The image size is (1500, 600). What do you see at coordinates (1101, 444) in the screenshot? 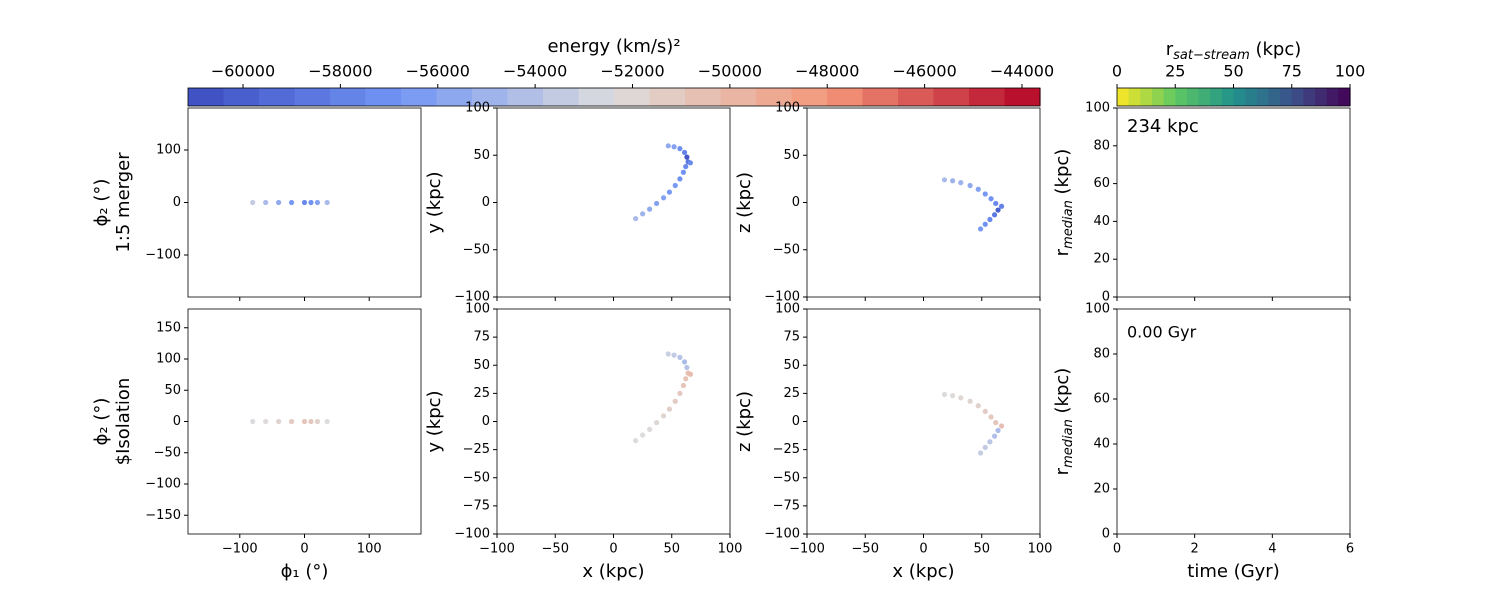
I see `y-tick-label: 40` at bounding box center [1101, 444].